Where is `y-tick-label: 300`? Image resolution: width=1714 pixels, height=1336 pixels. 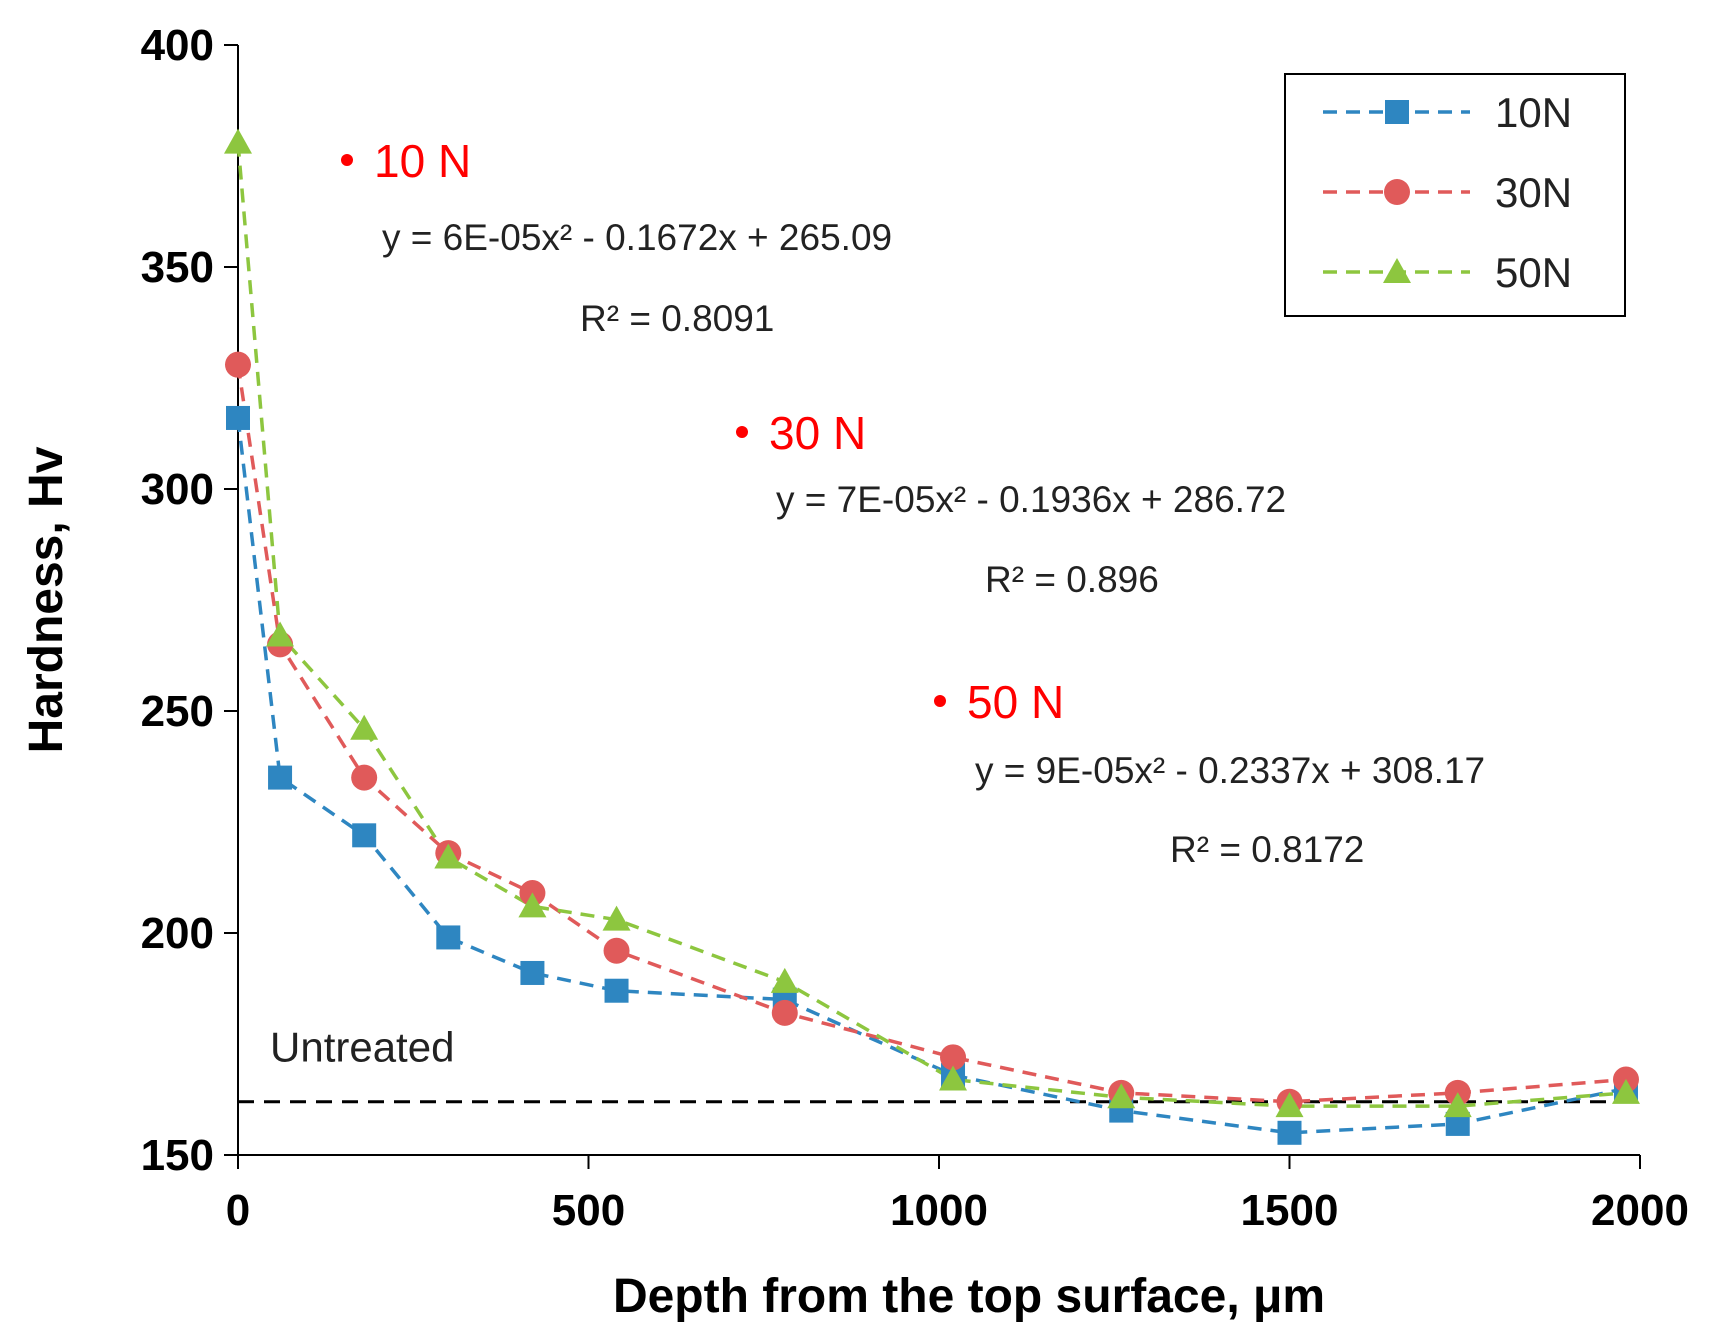
y-tick-label: 300 is located at coordinates (177, 489).